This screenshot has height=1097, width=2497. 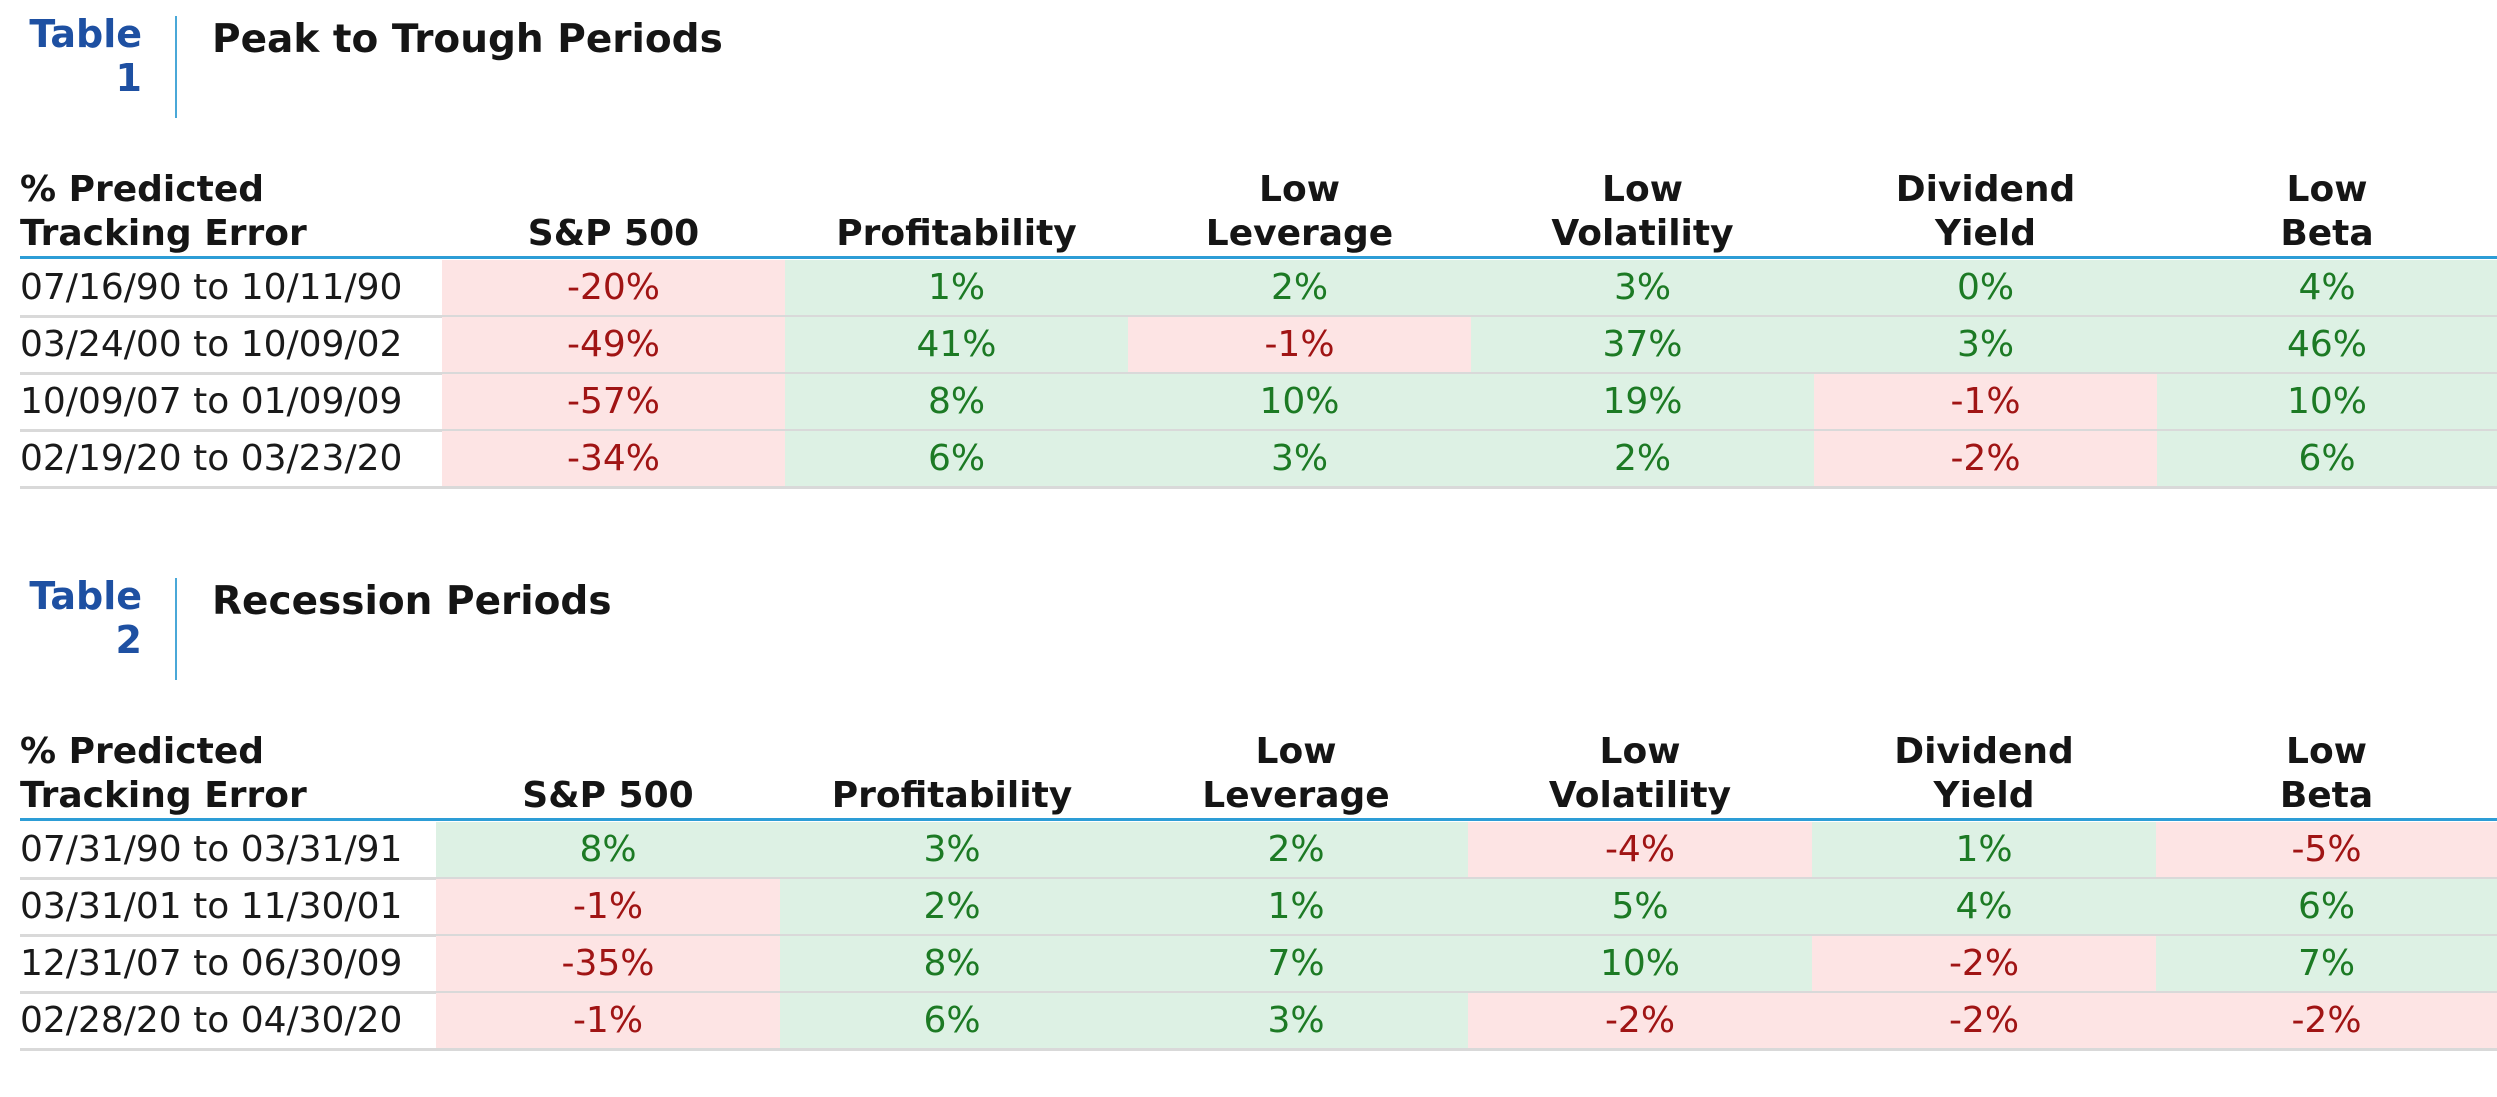 What do you see at coordinates (85, 618) in the screenshot?
I see `table-number-label: Table 2` at bounding box center [85, 618].